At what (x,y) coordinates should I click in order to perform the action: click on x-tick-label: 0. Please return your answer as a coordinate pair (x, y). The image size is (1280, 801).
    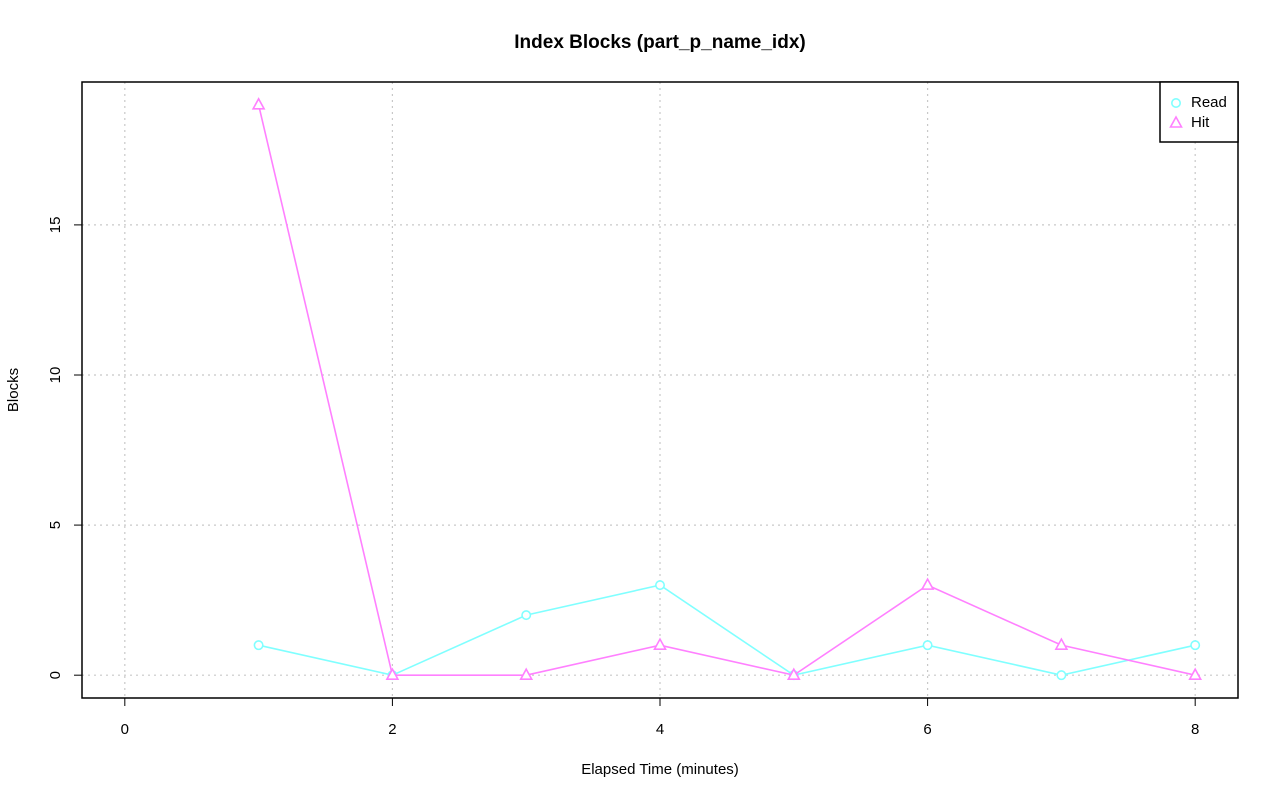
    Looking at the image, I should click on (125, 729).